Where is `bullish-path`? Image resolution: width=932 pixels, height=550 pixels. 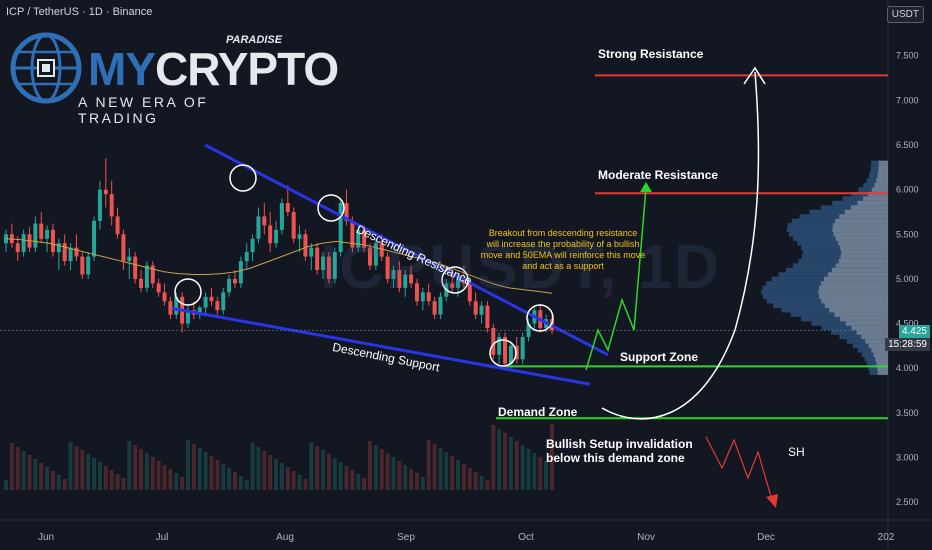
bullish-path is located at coordinates (616, 279).